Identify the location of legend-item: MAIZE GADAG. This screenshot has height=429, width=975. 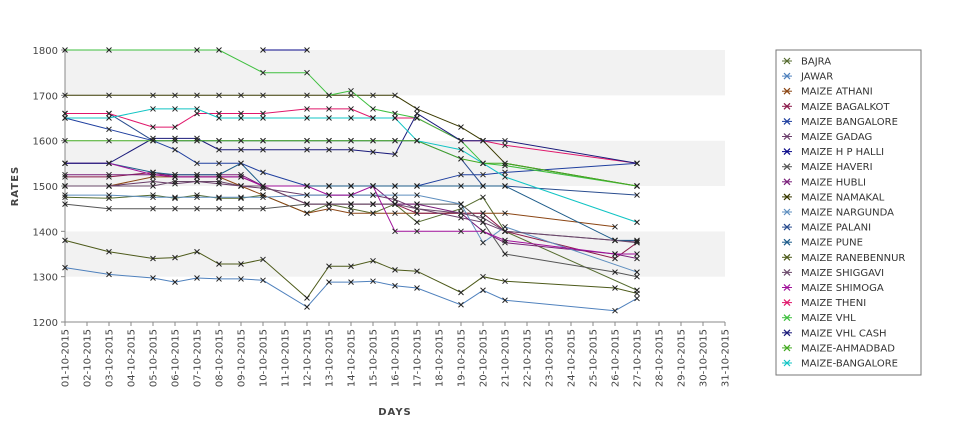
(827, 137).